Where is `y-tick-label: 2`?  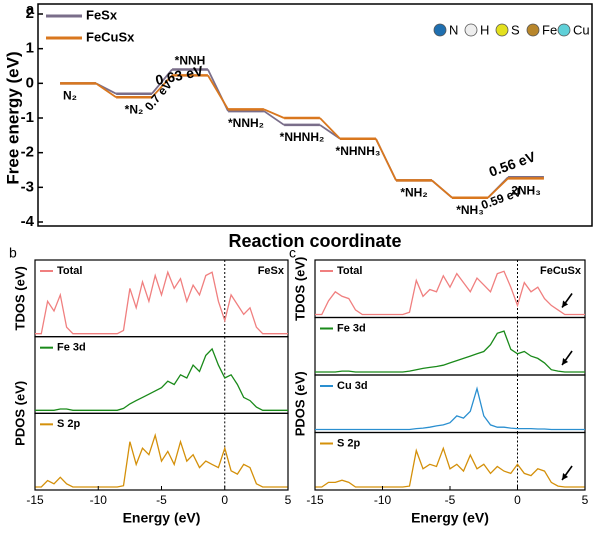 y-tick-label: 2 is located at coordinates (30, 13).